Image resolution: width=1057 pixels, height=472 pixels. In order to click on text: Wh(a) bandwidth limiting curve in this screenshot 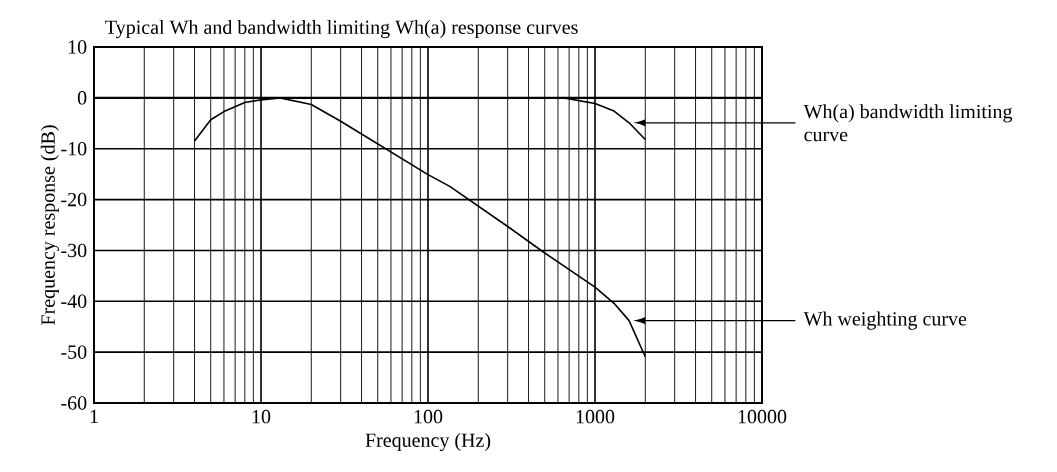, I will do `click(908, 123)`.